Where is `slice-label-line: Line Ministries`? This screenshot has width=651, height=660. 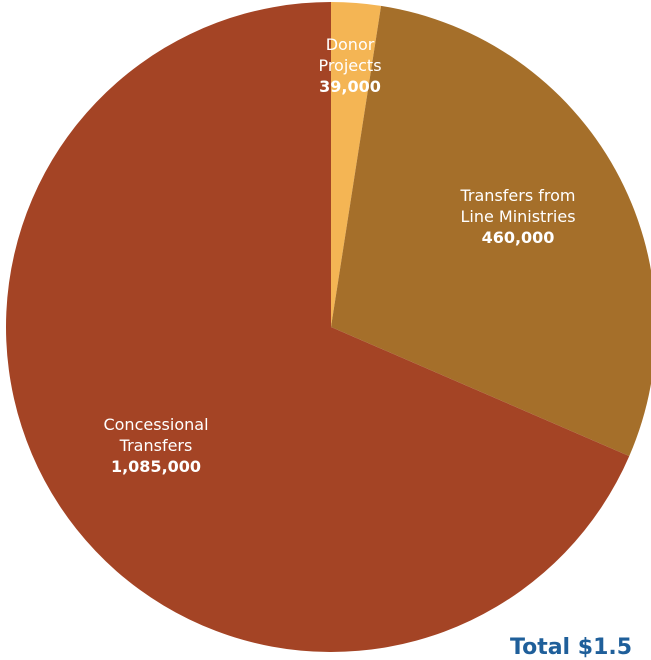
slice-label-line: Line Ministries is located at coordinates (517, 216).